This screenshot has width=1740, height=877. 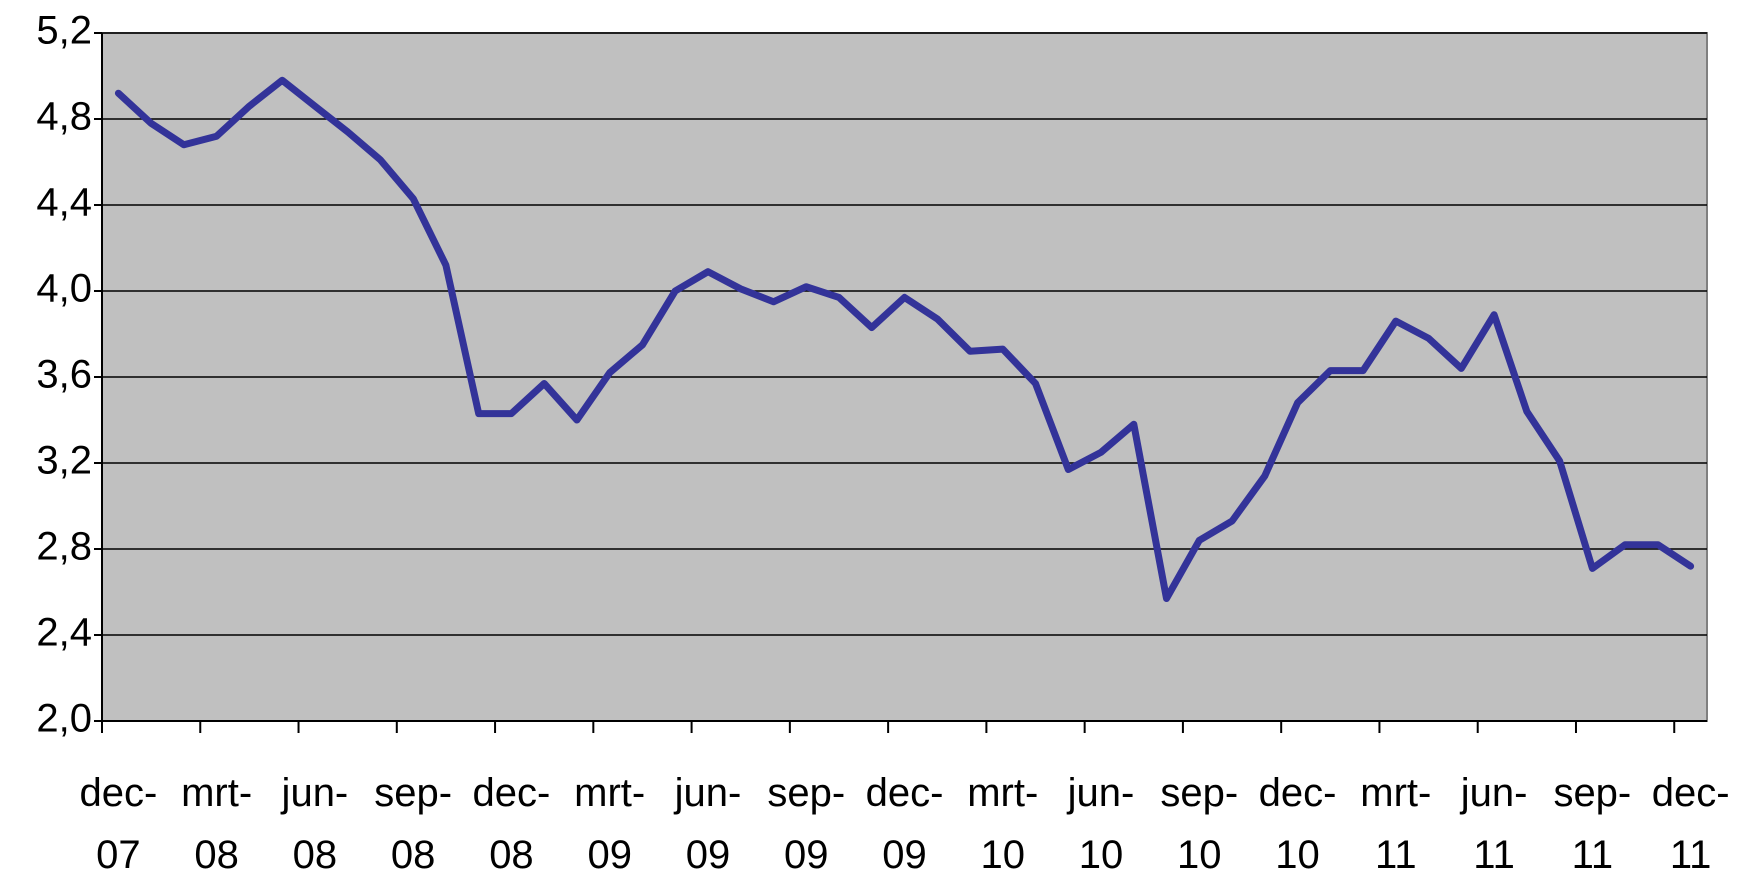 What do you see at coordinates (511, 824) in the screenshot?
I see `x-tick-label: dec-08` at bounding box center [511, 824].